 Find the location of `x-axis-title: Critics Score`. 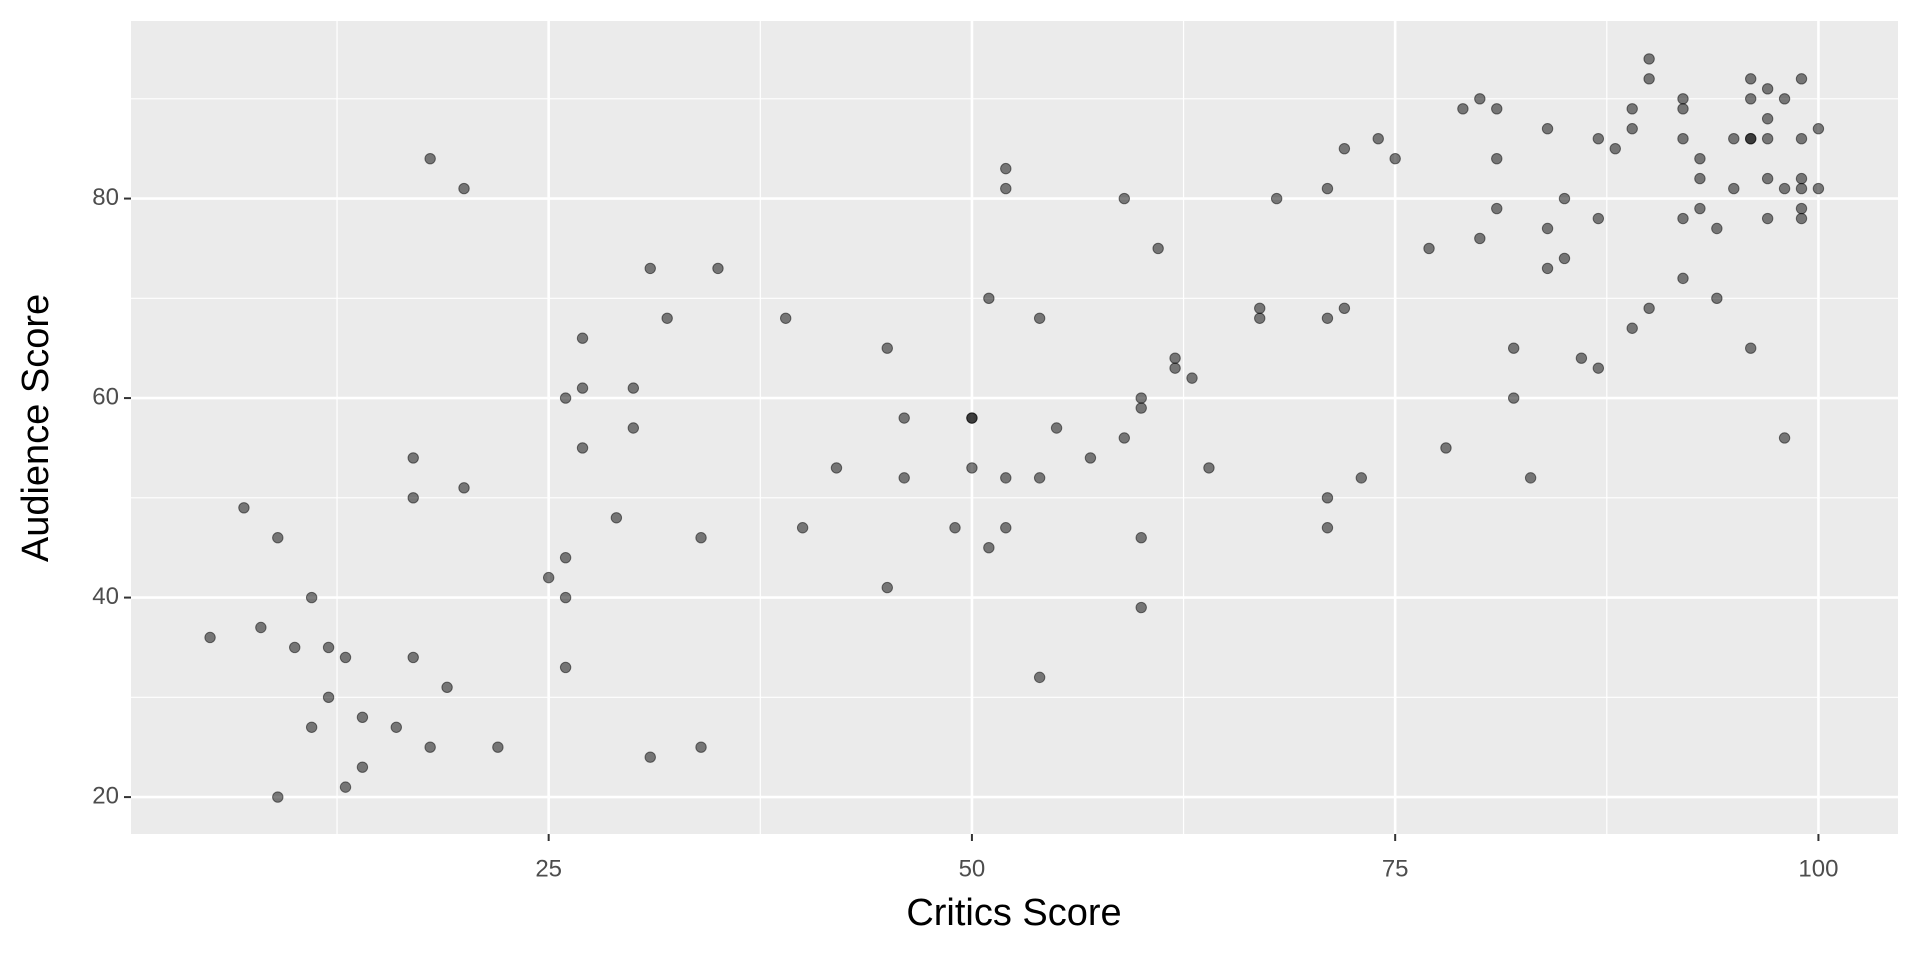

x-axis-title: Critics Score is located at coordinates (1013, 913).